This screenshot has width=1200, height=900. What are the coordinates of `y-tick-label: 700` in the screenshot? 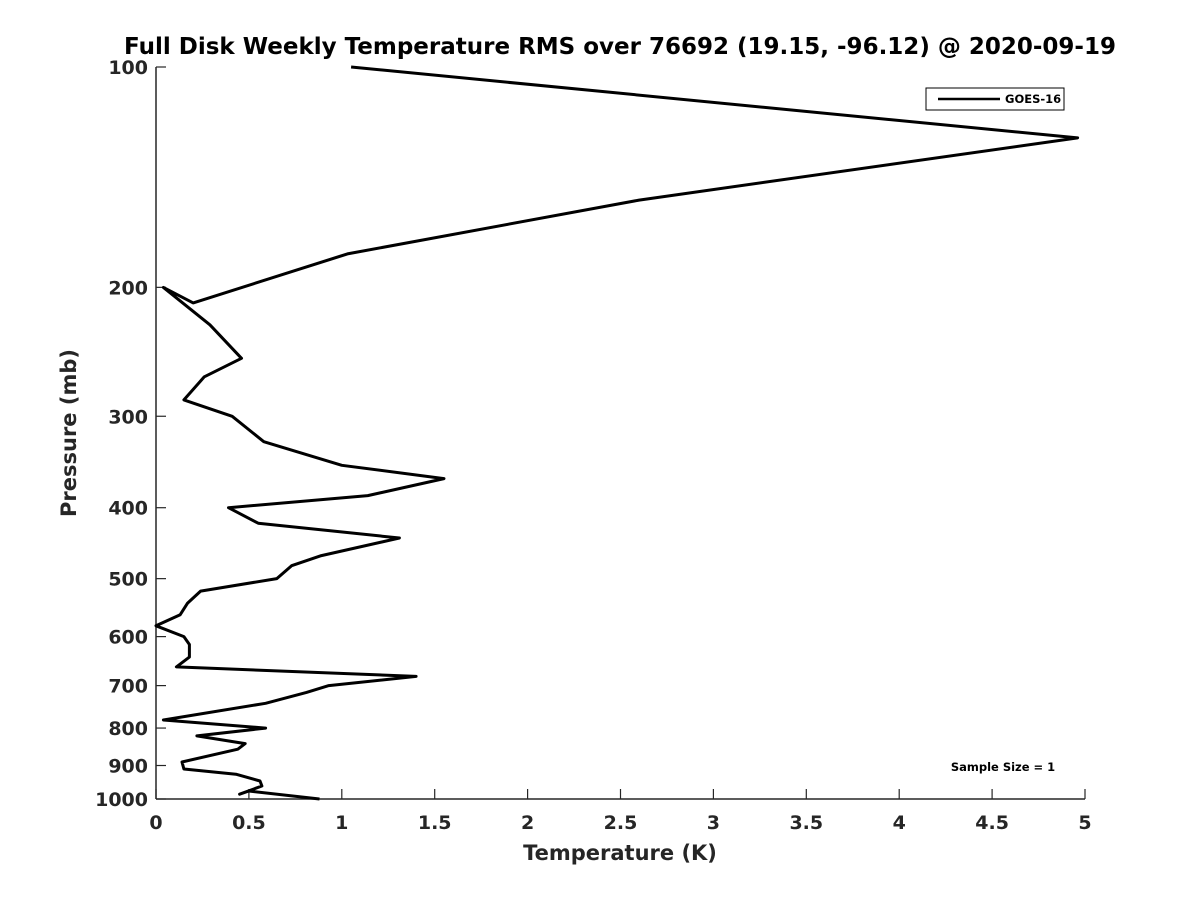 It's located at (128, 687).